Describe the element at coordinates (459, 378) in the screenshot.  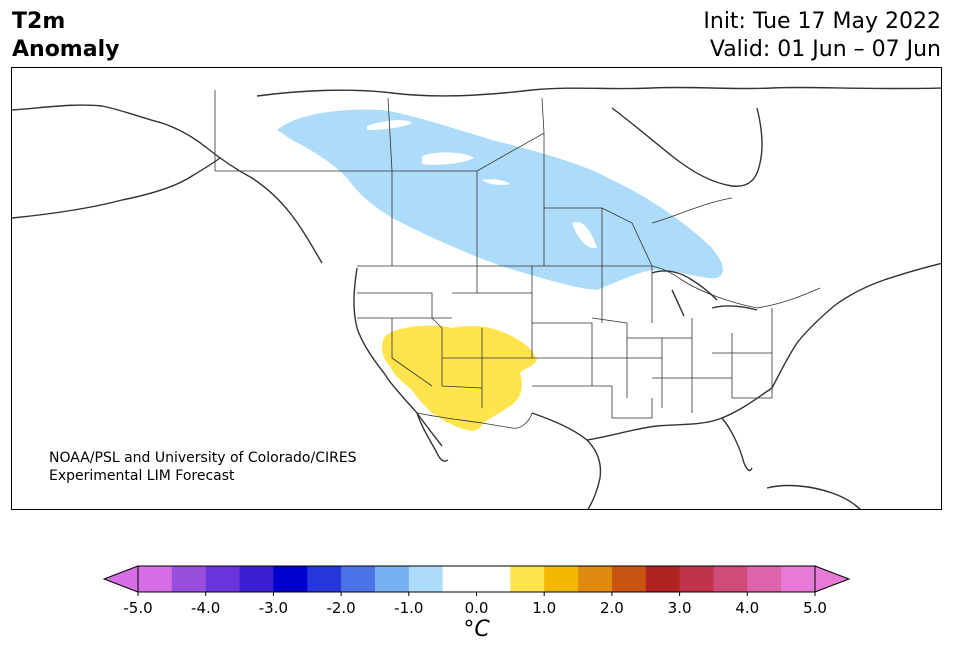
I see `warm-anomaly-region` at that location.